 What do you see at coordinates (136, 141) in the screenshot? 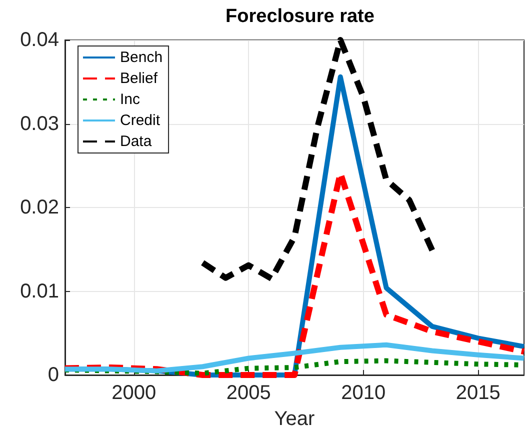
I see `legend-label: Data` at bounding box center [136, 141].